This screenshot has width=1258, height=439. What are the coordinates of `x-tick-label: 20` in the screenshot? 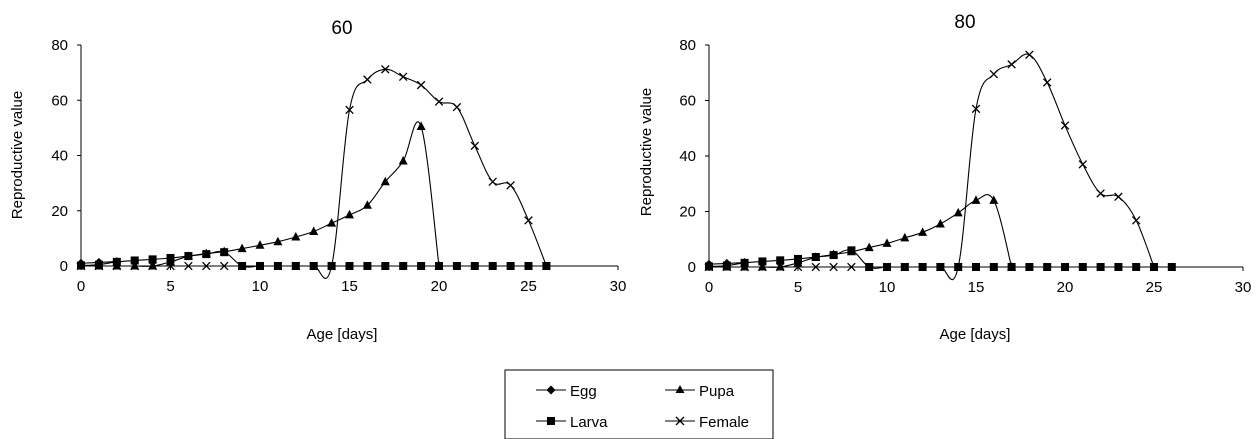 It's located at (1065, 287).